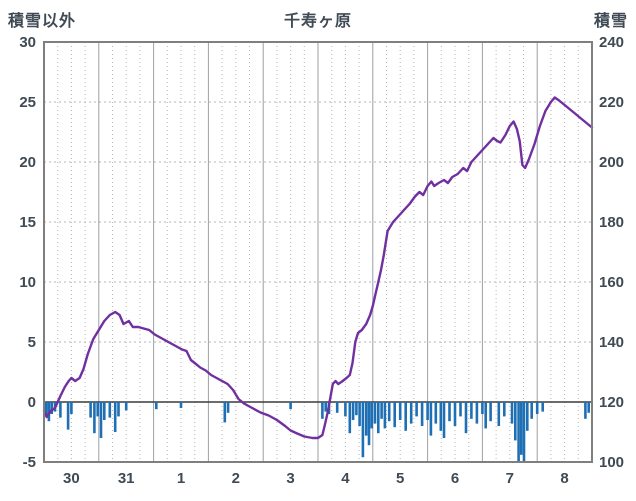 Image resolution: width=636 pixels, height=501 pixels. What do you see at coordinates (455, 478) in the screenshot?
I see `svg-text: 6` at bounding box center [455, 478].